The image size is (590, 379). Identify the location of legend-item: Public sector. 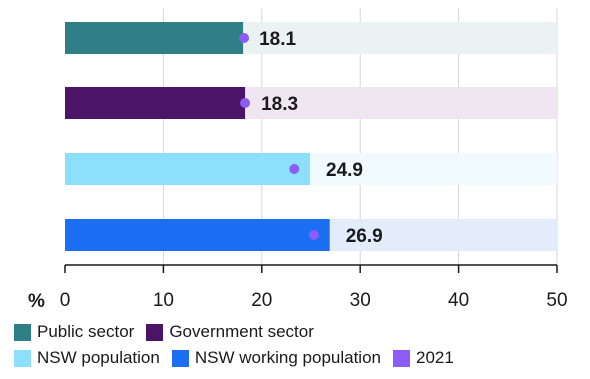
(74, 332).